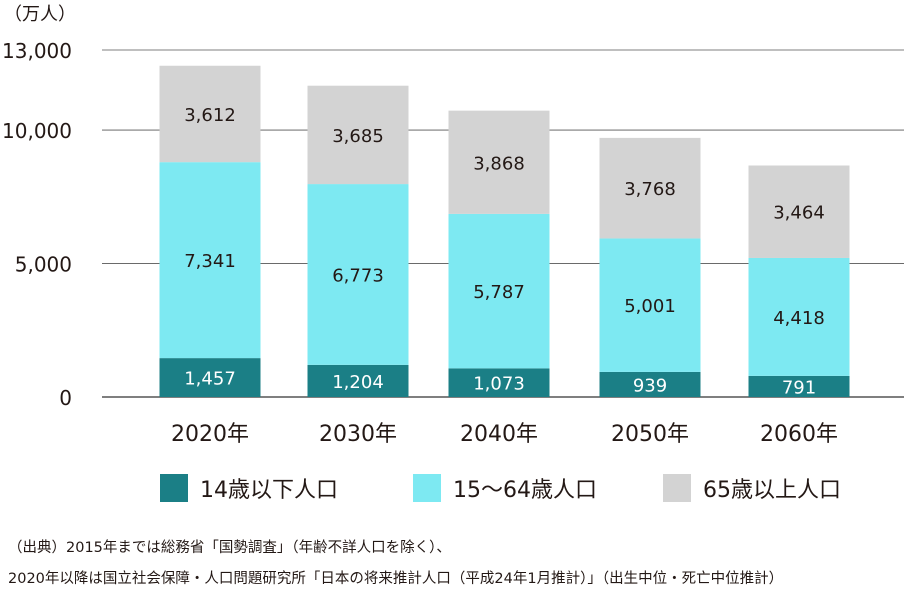 The height and width of the screenshot is (589, 904). What do you see at coordinates (40, 14) in the screenshot?
I see `y-axis-unit-label: （万人）` at bounding box center [40, 14].